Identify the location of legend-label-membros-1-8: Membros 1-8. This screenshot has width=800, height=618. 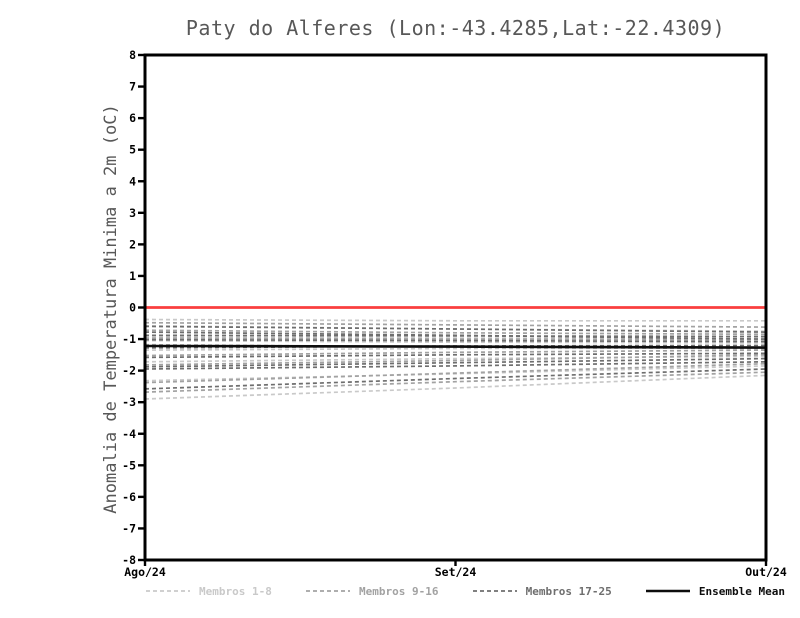
(235, 591).